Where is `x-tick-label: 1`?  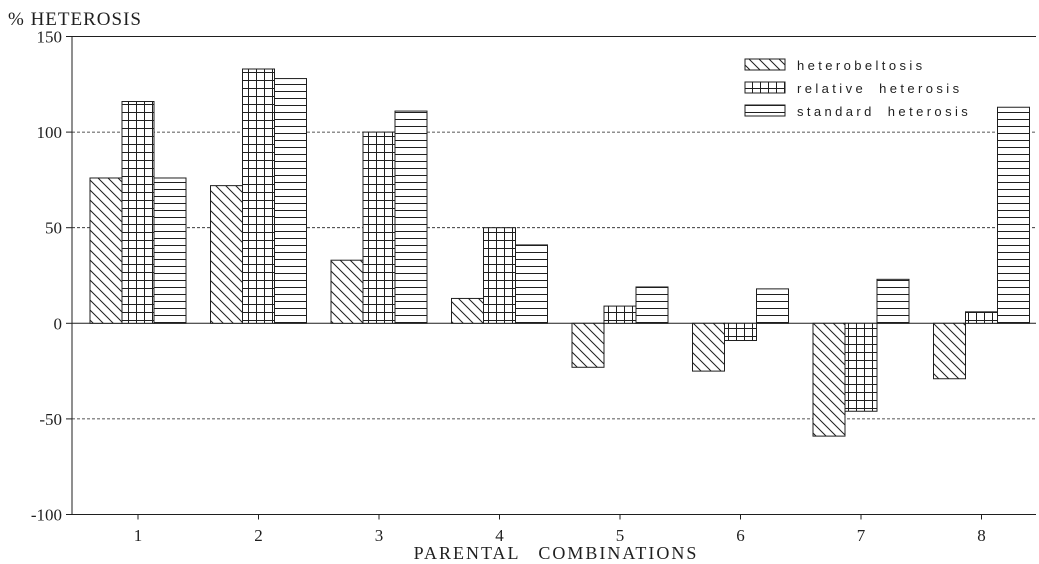
x-tick-label: 1 is located at coordinates (138, 535).